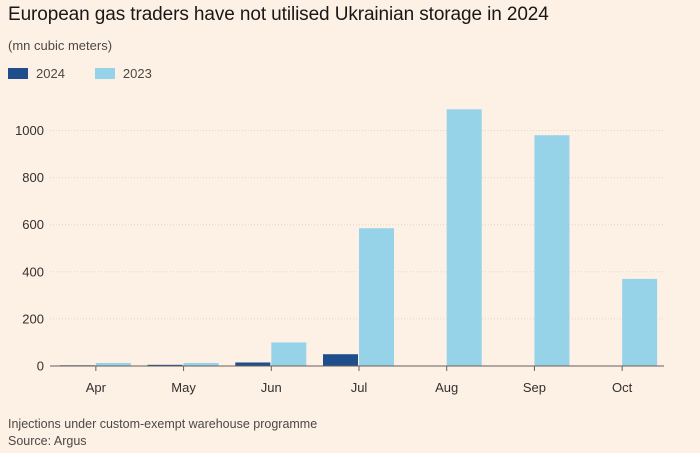  Describe the element at coordinates (340, 360) in the screenshot. I see `bar-2024-jul` at that location.